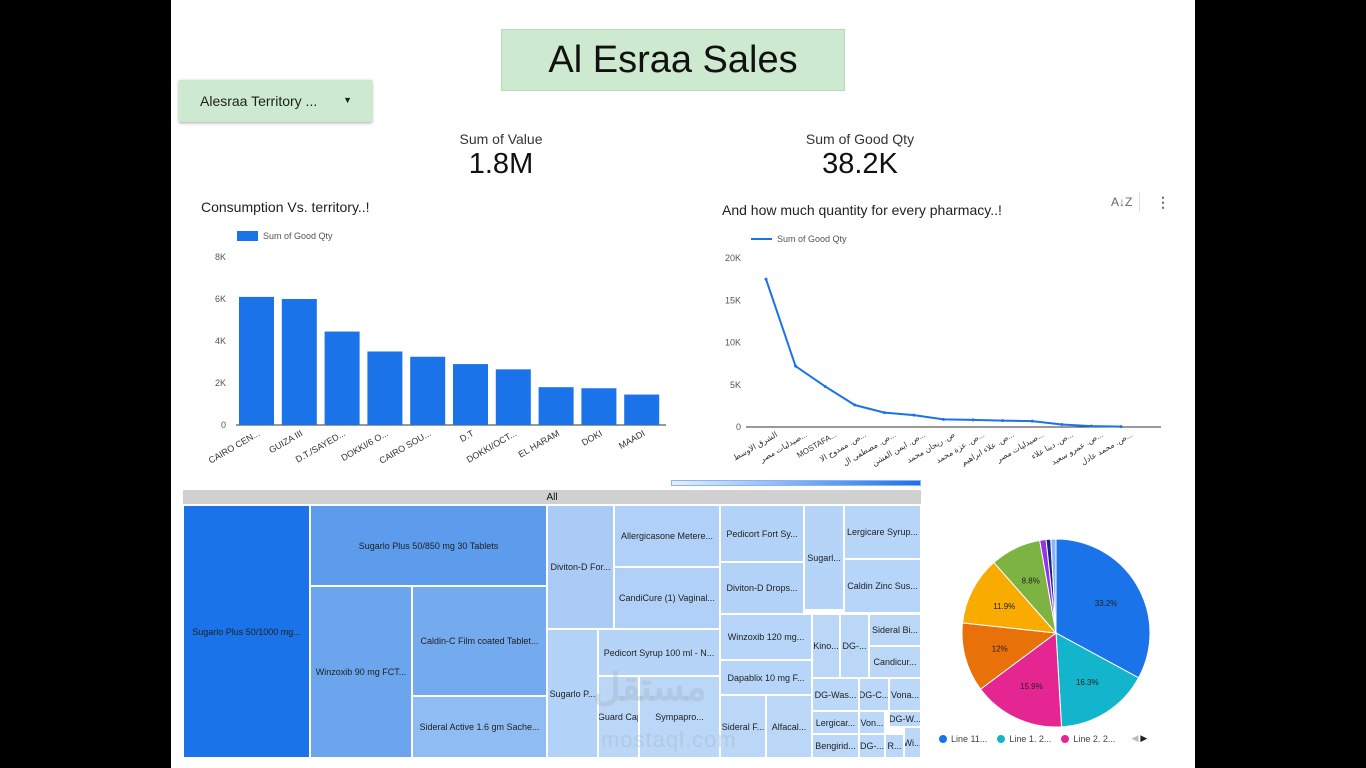 The height and width of the screenshot is (768, 1366). I want to click on legend-next-icon: ▶, so click(1144, 738).